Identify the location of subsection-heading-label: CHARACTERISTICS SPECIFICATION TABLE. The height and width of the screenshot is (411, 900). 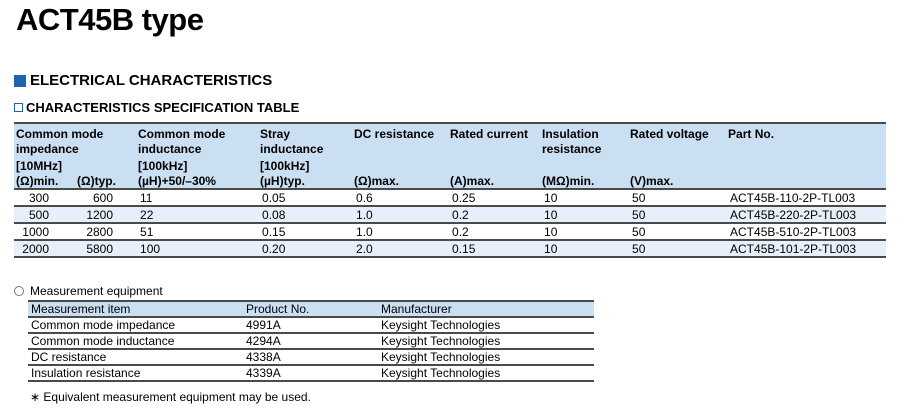
(163, 107).